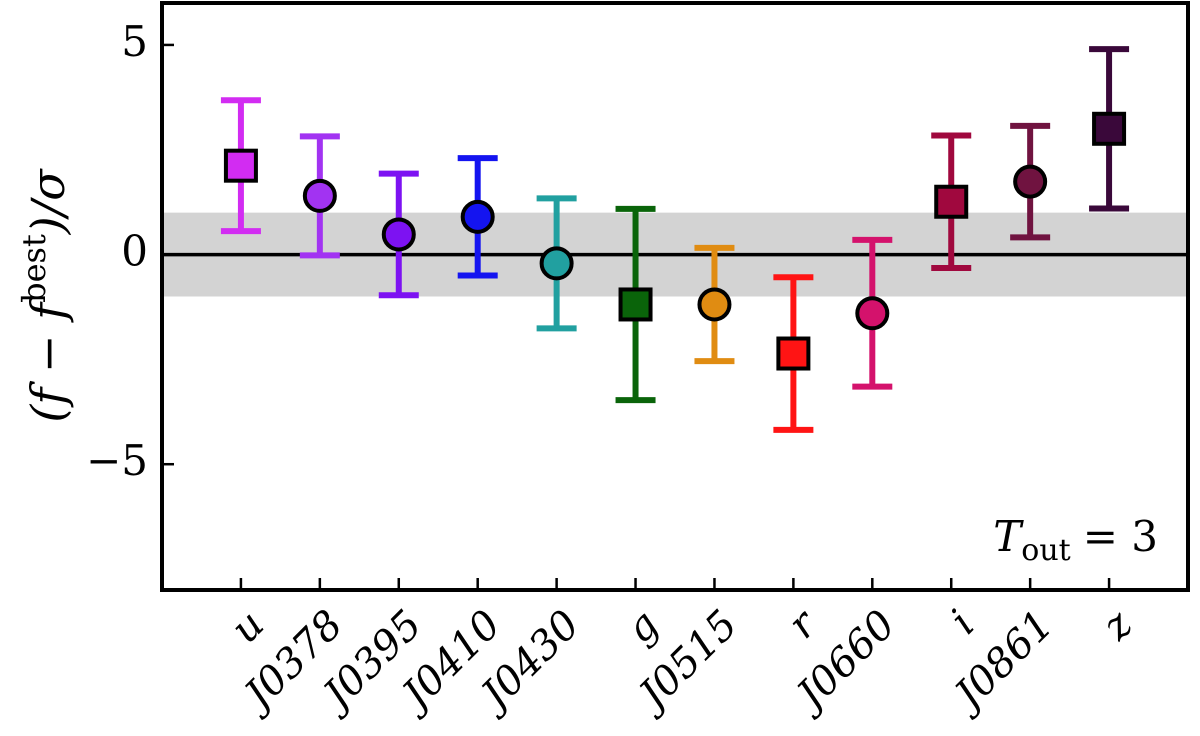 This screenshot has width=1200, height=736. Describe the element at coordinates (48, 359) in the screenshot. I see `y-label-part: (f − f` at that location.